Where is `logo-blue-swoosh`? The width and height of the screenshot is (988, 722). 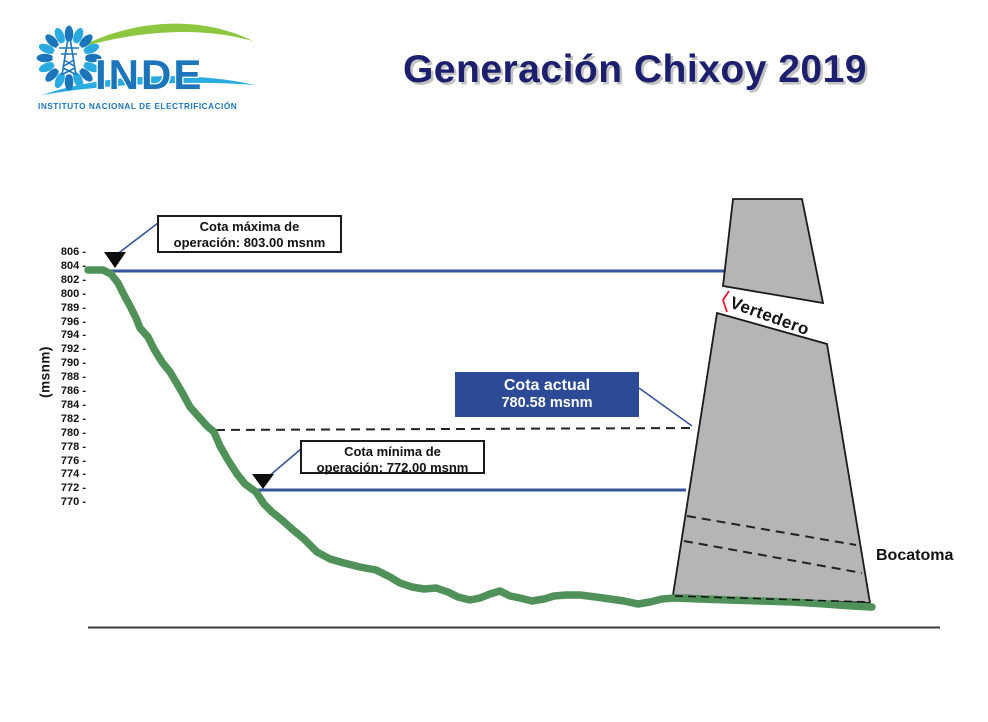
logo-blue-swoosh is located at coordinates (148, 85).